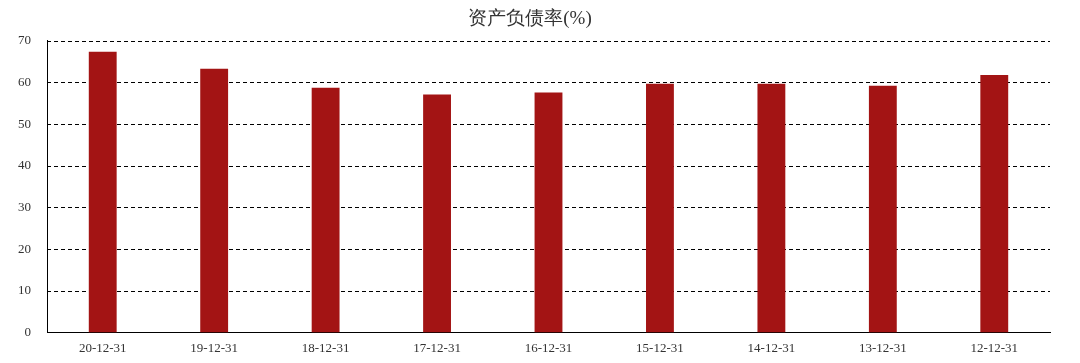  Describe the element at coordinates (214, 347) in the screenshot. I see `x-tick-label: 19-12-31` at that location.